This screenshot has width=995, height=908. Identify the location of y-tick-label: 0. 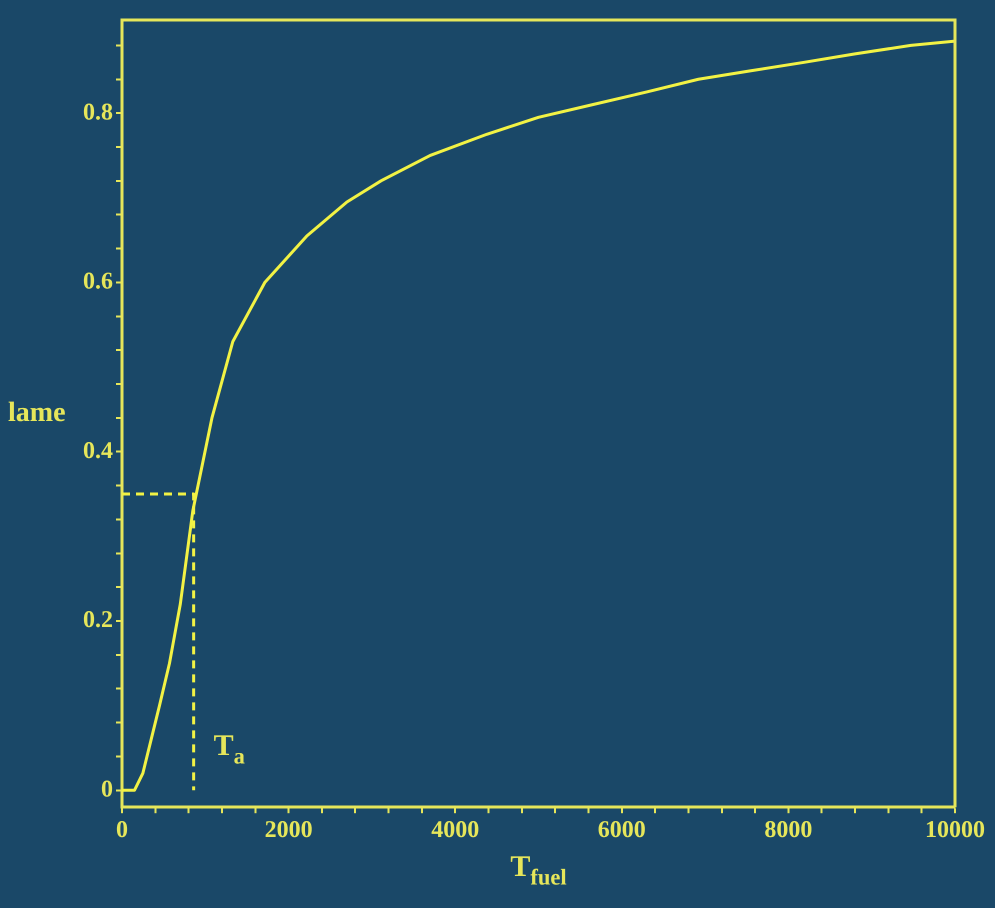
(107, 789).